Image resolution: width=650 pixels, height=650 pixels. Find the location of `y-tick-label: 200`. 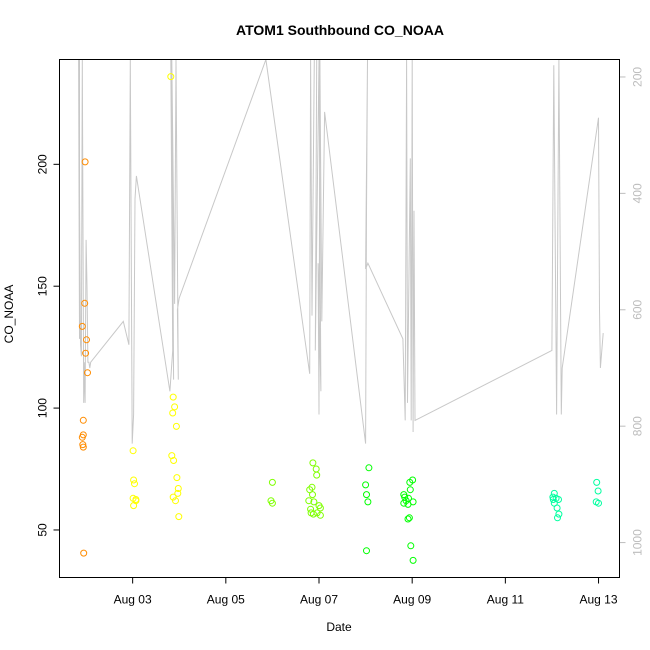

y-tick-label: 200 is located at coordinates (43, 164).